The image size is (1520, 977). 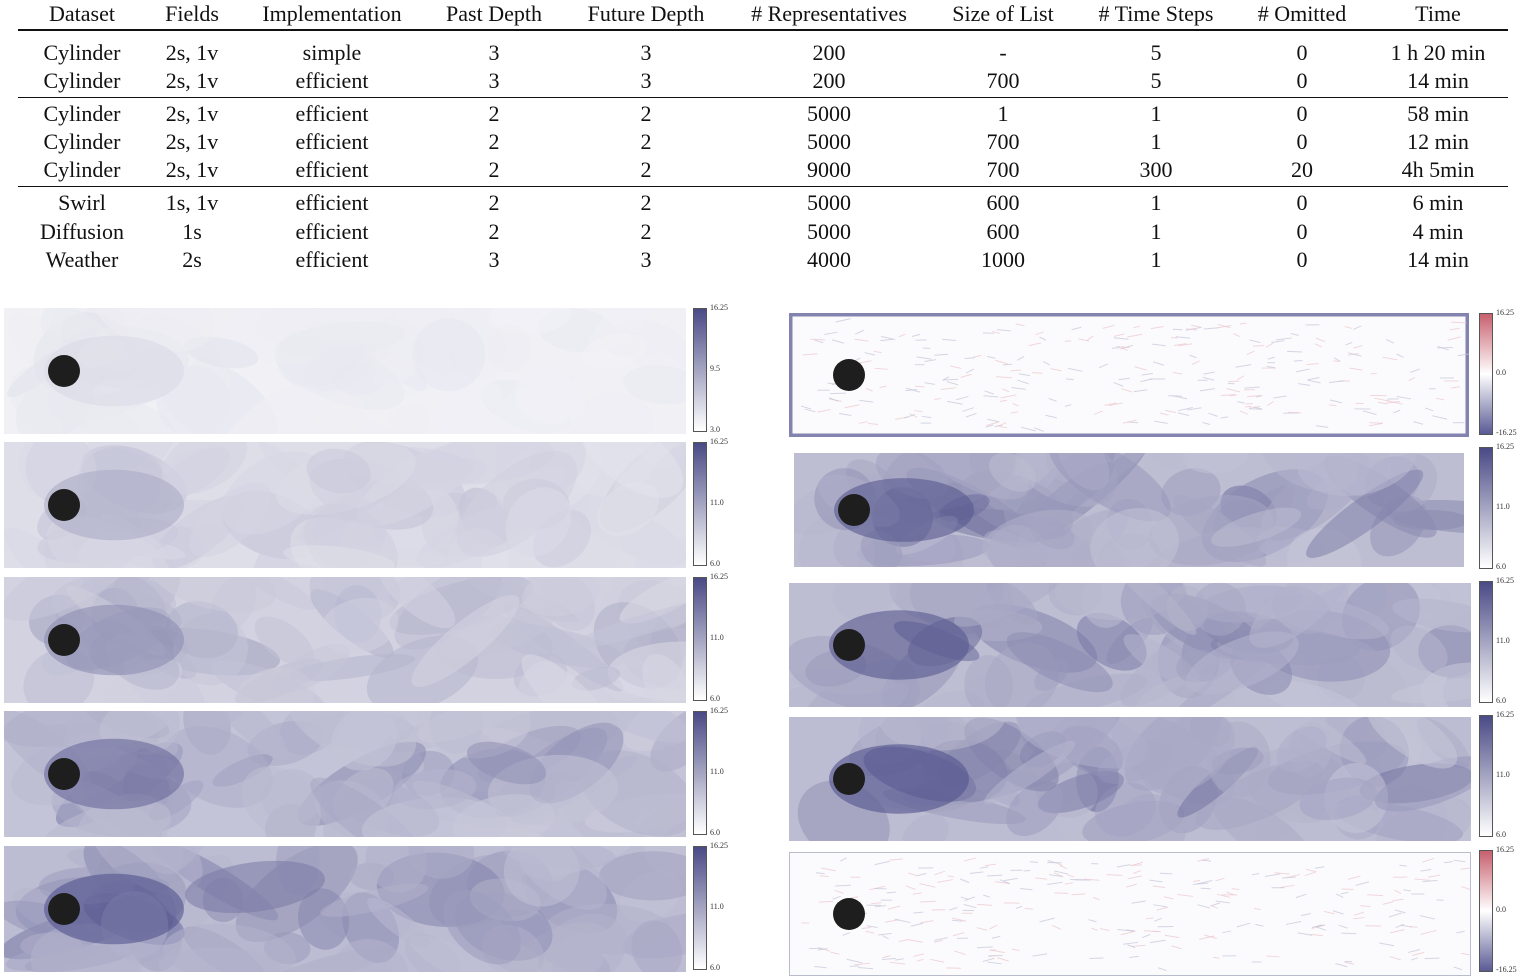 What do you see at coordinates (192, 13) in the screenshot?
I see `column-header: Fields` at bounding box center [192, 13].